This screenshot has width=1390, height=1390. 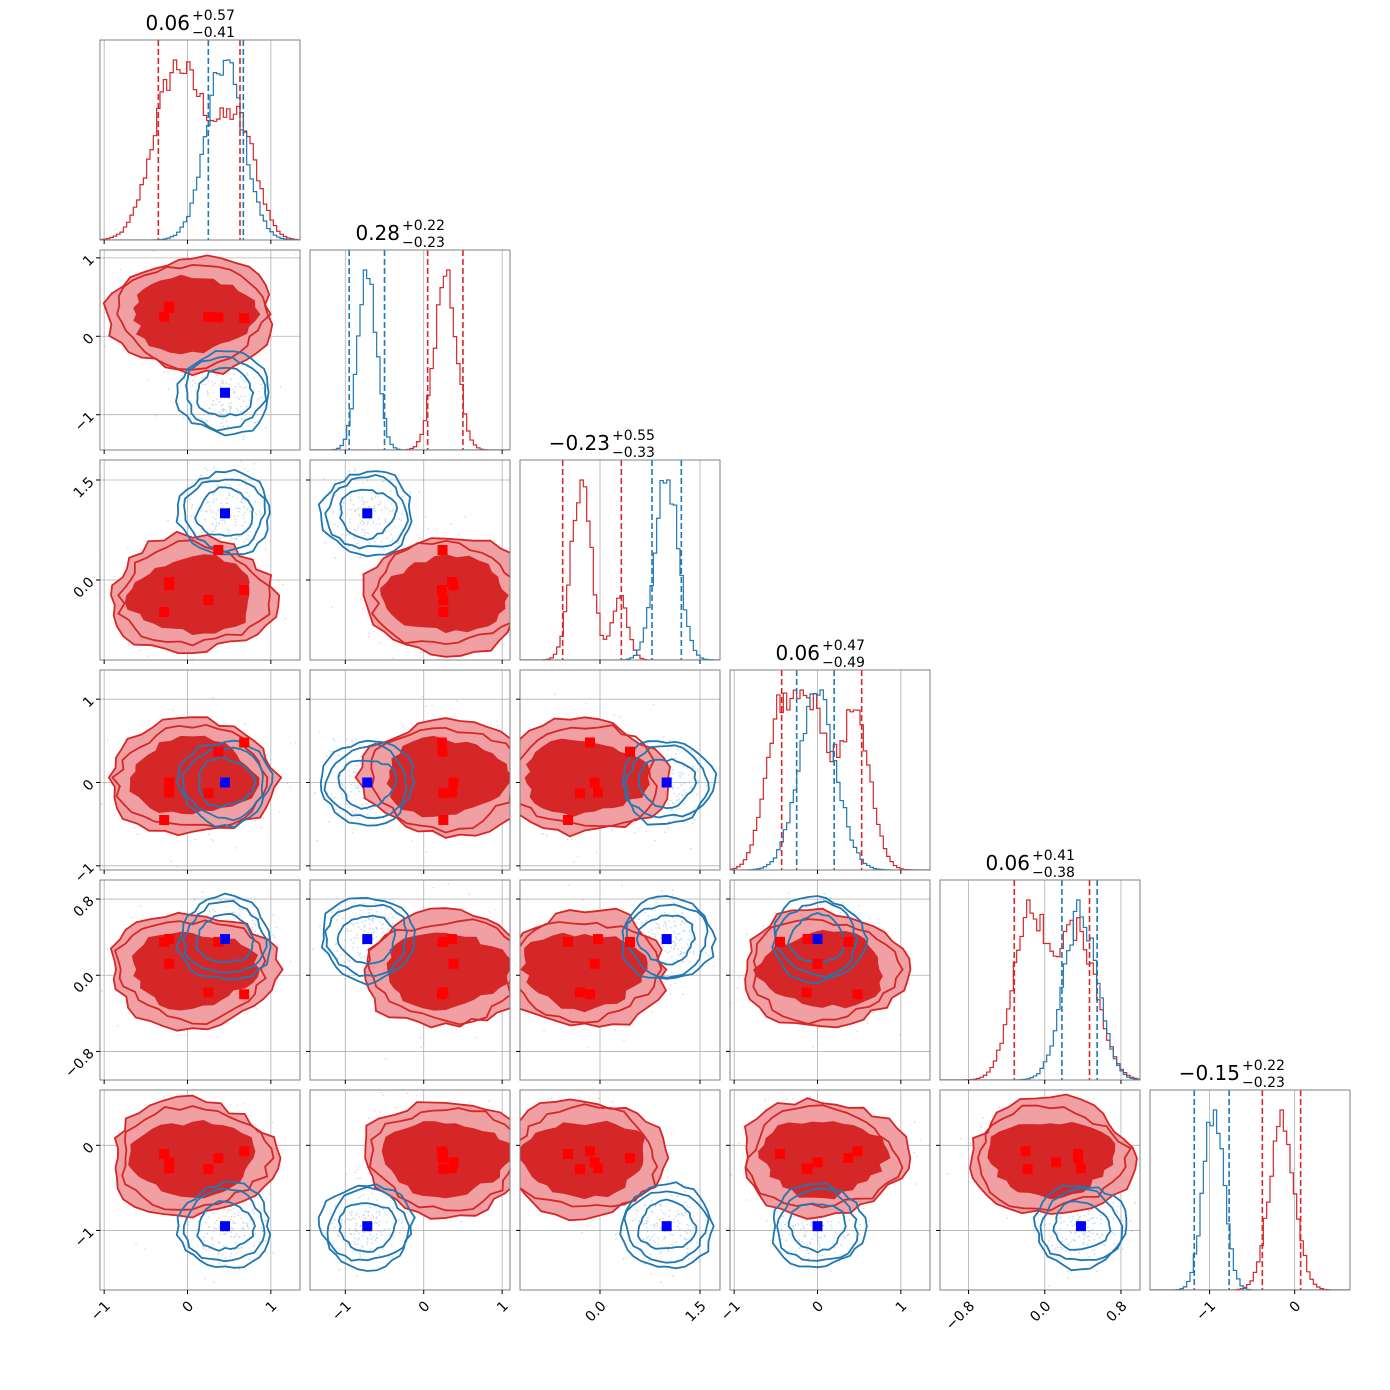 I want to click on panel-title-plus: +0.41, so click(x=1053, y=856).